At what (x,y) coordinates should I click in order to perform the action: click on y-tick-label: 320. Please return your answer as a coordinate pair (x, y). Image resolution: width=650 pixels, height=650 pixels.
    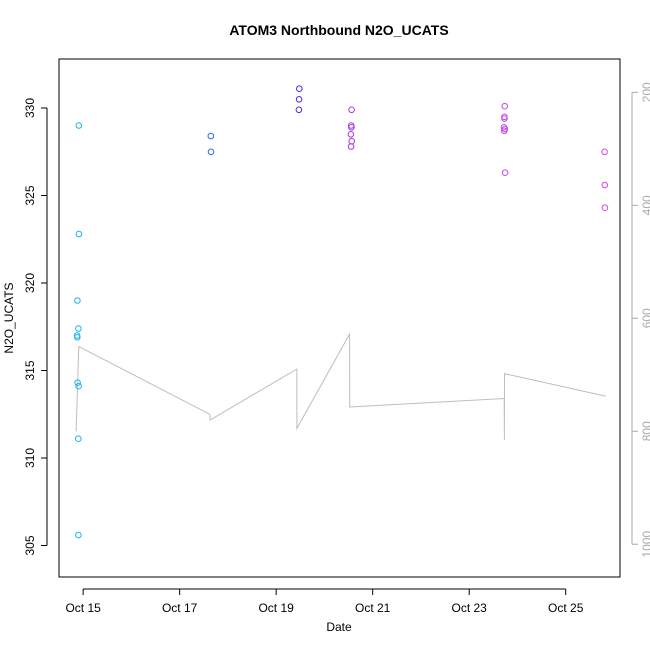
    Looking at the image, I should click on (30, 283).